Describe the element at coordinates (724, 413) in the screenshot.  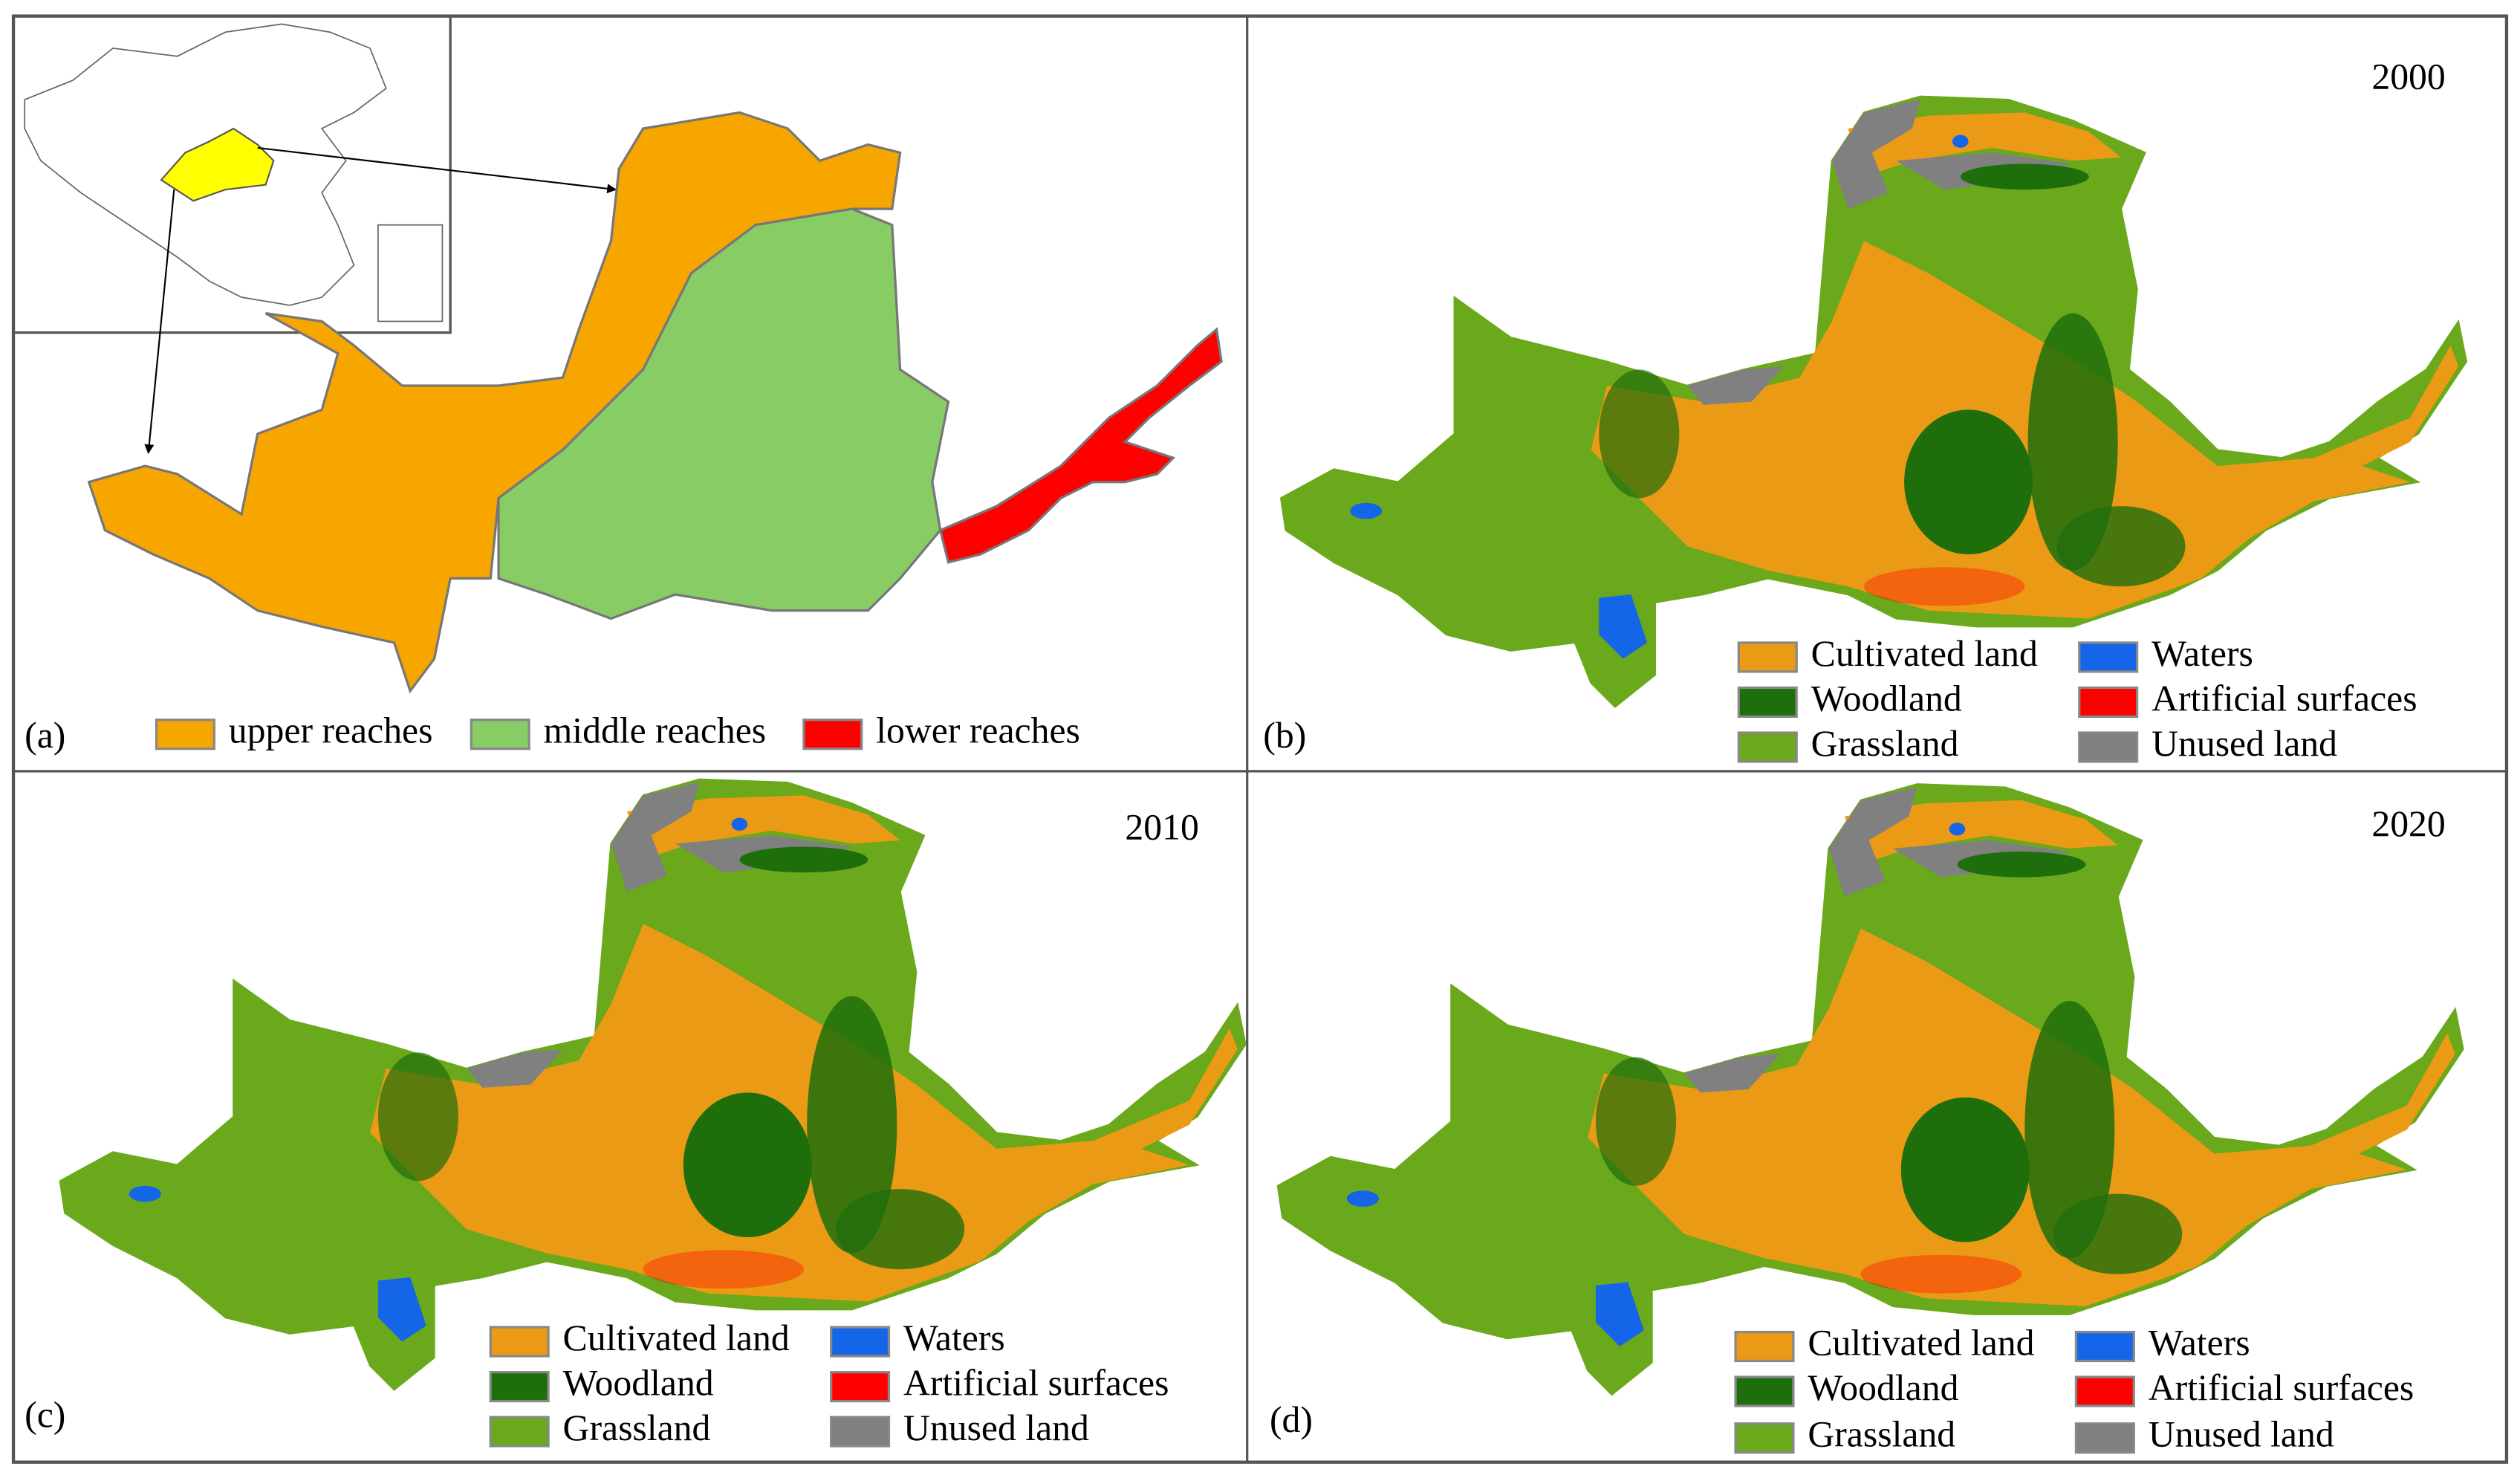
I see `middle-reaches-region` at that location.